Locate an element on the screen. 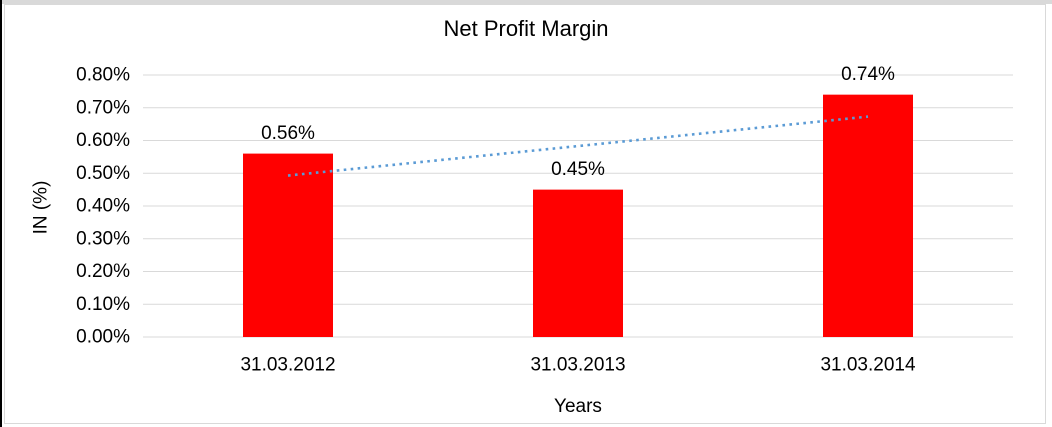 The width and height of the screenshot is (1052, 427). y-tick-label: 0.40% is located at coordinates (103, 206).